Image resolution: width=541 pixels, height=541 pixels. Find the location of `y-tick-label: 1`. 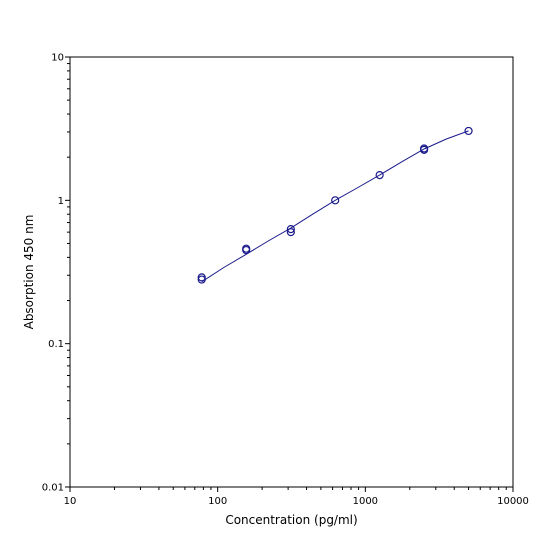

y-tick-label: 1 is located at coordinates (61, 201).